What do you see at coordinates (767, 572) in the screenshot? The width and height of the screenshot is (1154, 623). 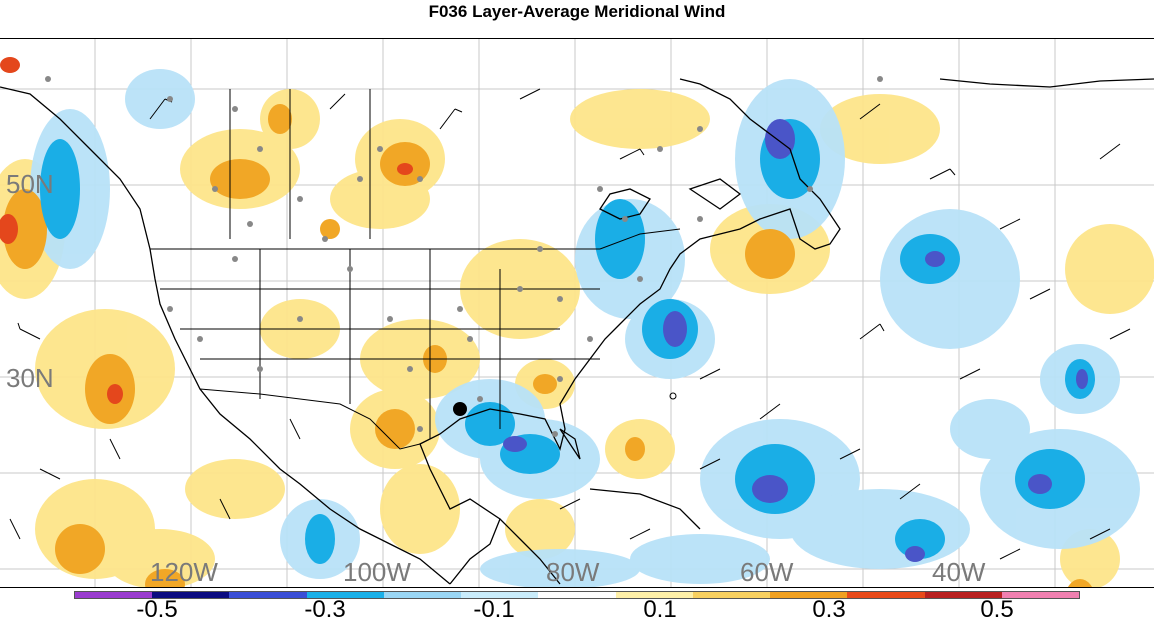 I see `lon-label-60w: 60W` at bounding box center [767, 572].